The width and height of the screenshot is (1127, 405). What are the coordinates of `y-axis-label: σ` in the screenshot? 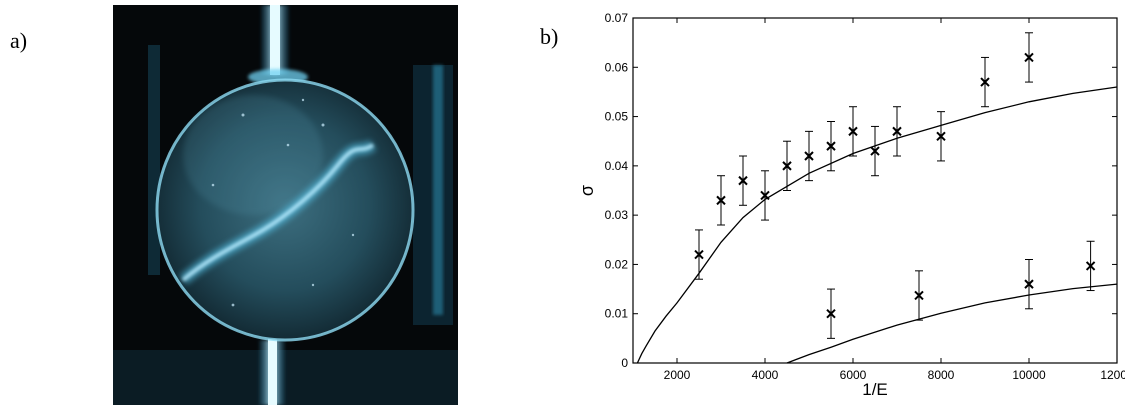 It's located at (588, 190).